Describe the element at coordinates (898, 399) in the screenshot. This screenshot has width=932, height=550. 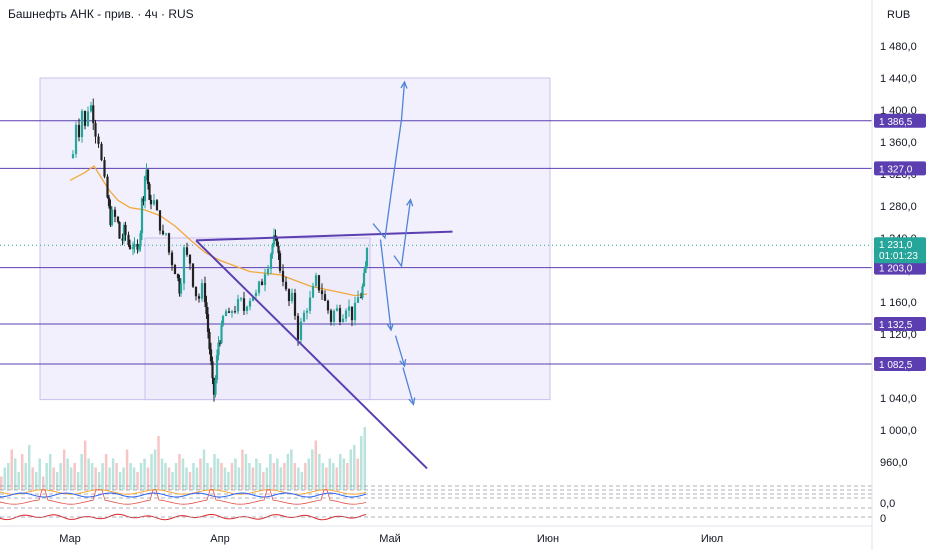
I see `y-tick-label: 1 040,0` at that location.